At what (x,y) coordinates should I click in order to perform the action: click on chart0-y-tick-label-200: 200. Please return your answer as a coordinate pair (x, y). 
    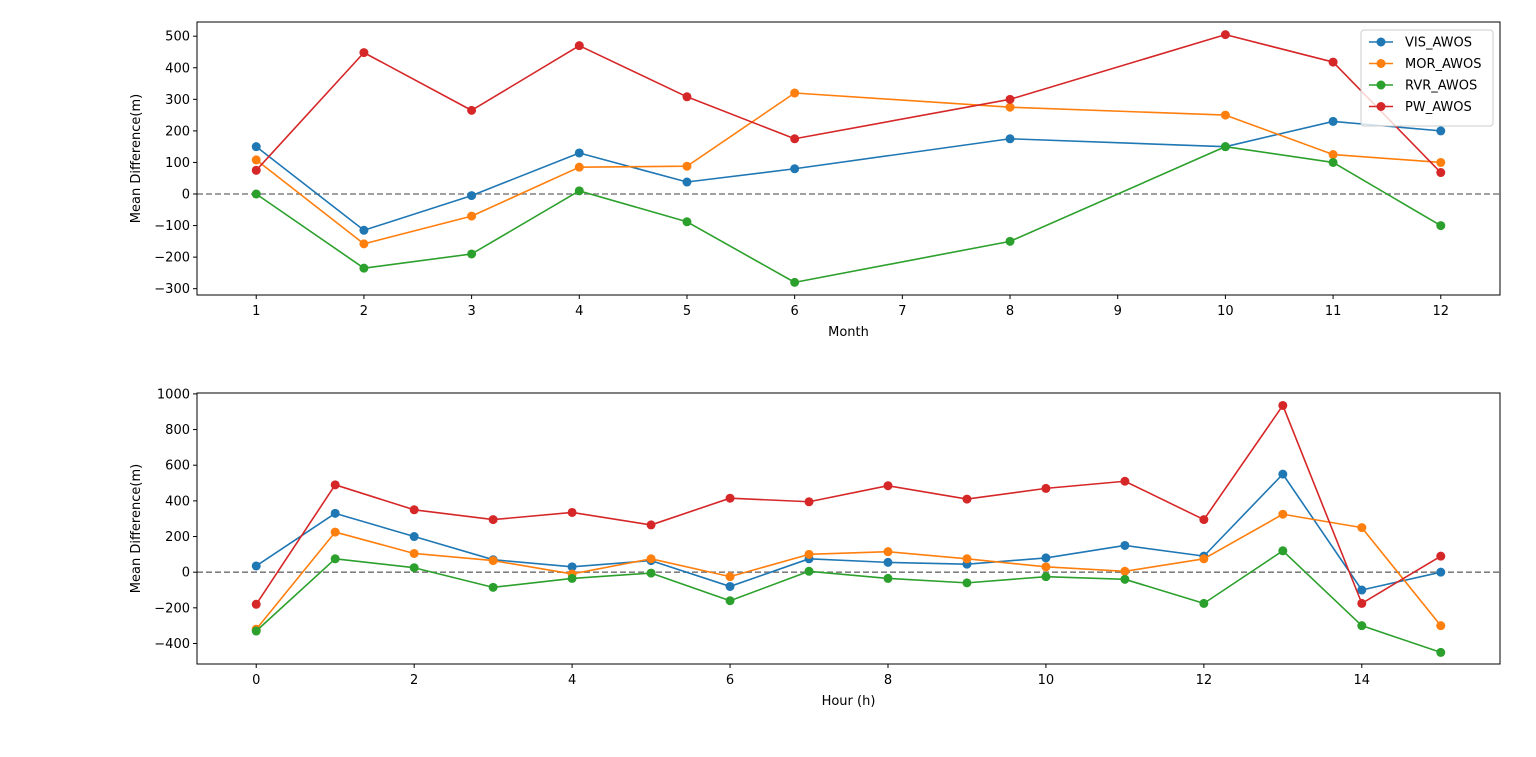
    Looking at the image, I should click on (177, 131).